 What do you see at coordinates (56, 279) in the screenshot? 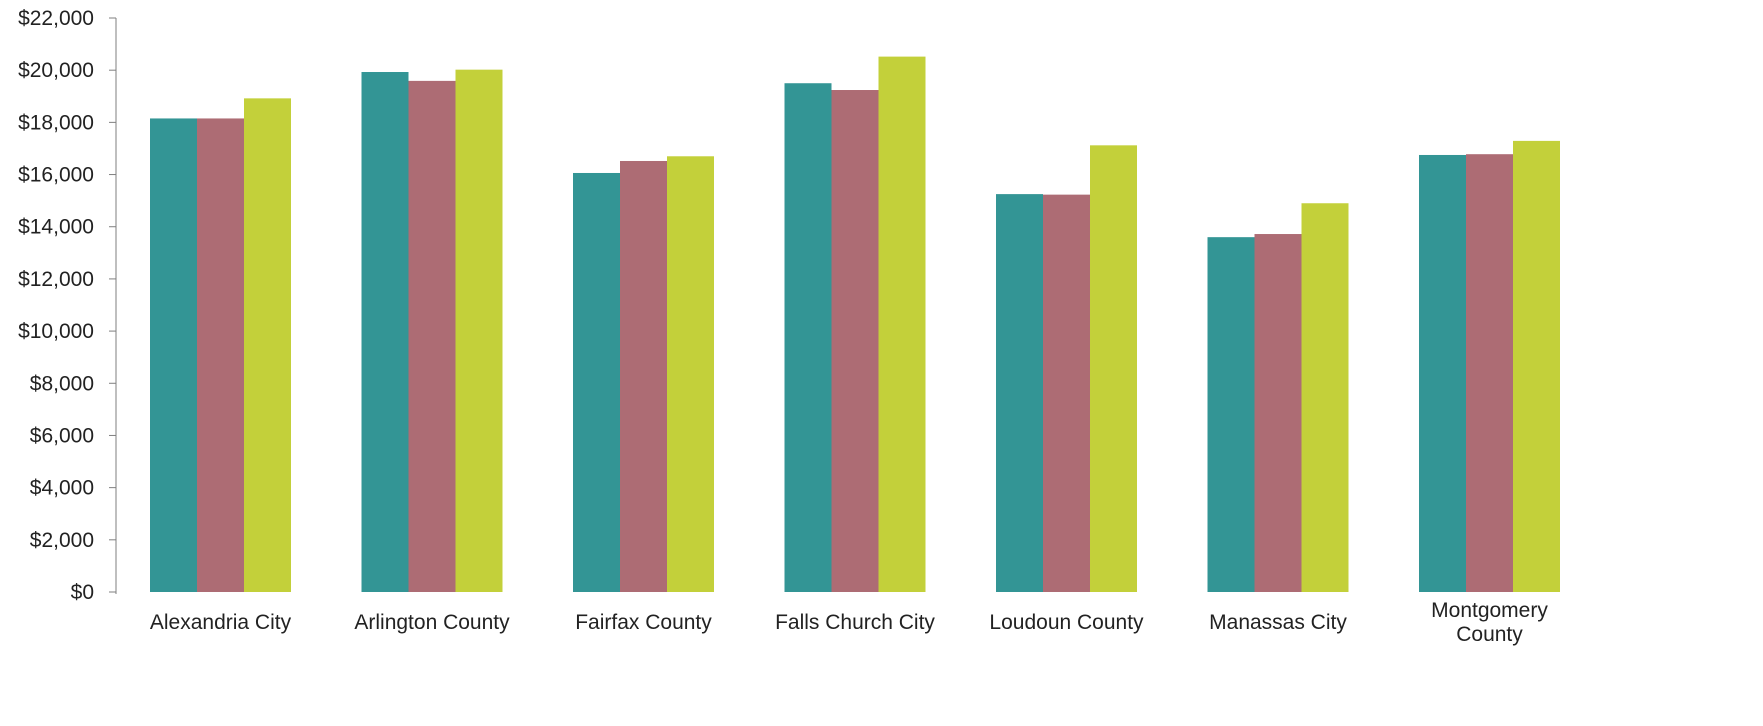
I see `y-tick-label: $12,000` at bounding box center [56, 279].